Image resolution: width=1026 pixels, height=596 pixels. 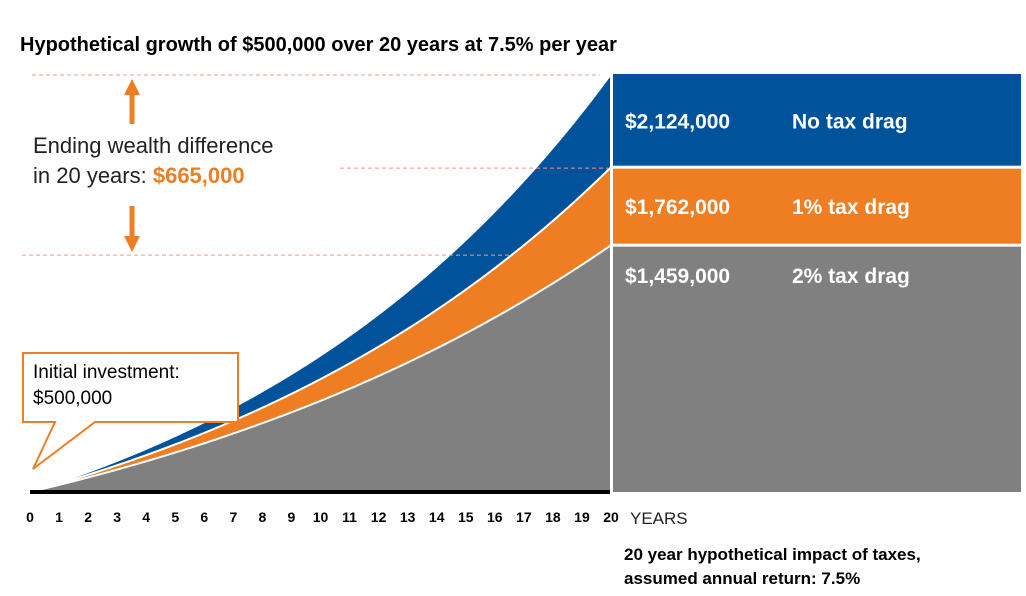 I want to click on ending-value-label: $2,124,000, so click(x=677, y=122).